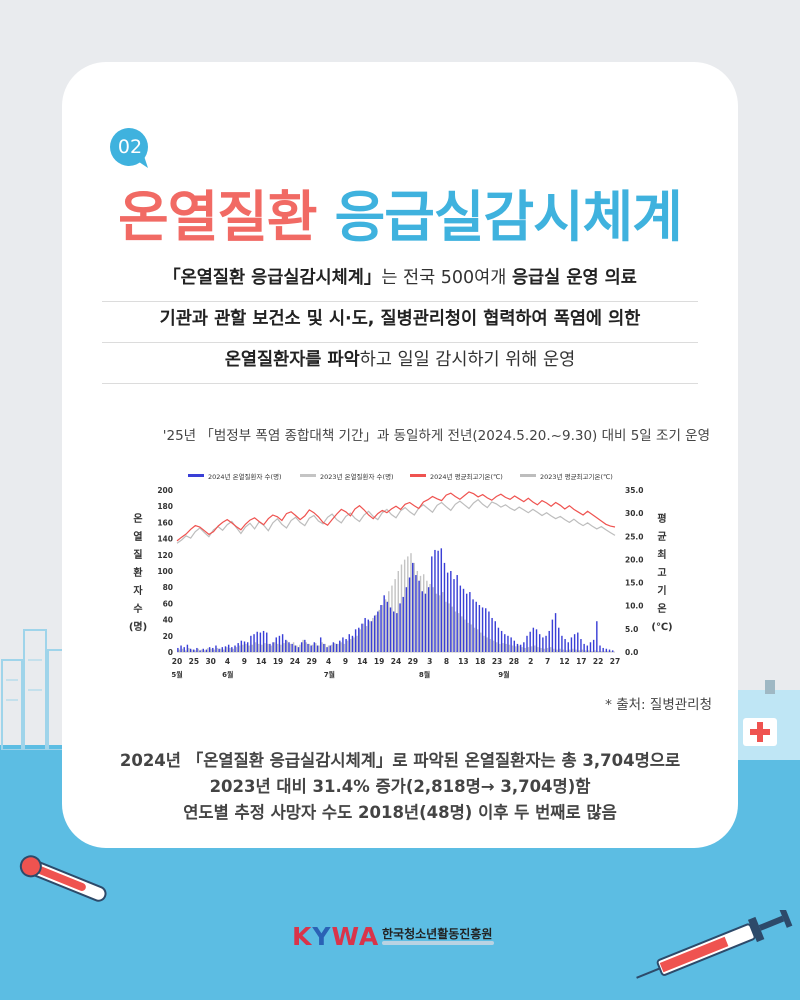 The height and width of the screenshot is (1000, 800). What do you see at coordinates (437, 934) in the screenshot?
I see `organization-name: 한국청소년활동진흥원` at bounding box center [437, 934].